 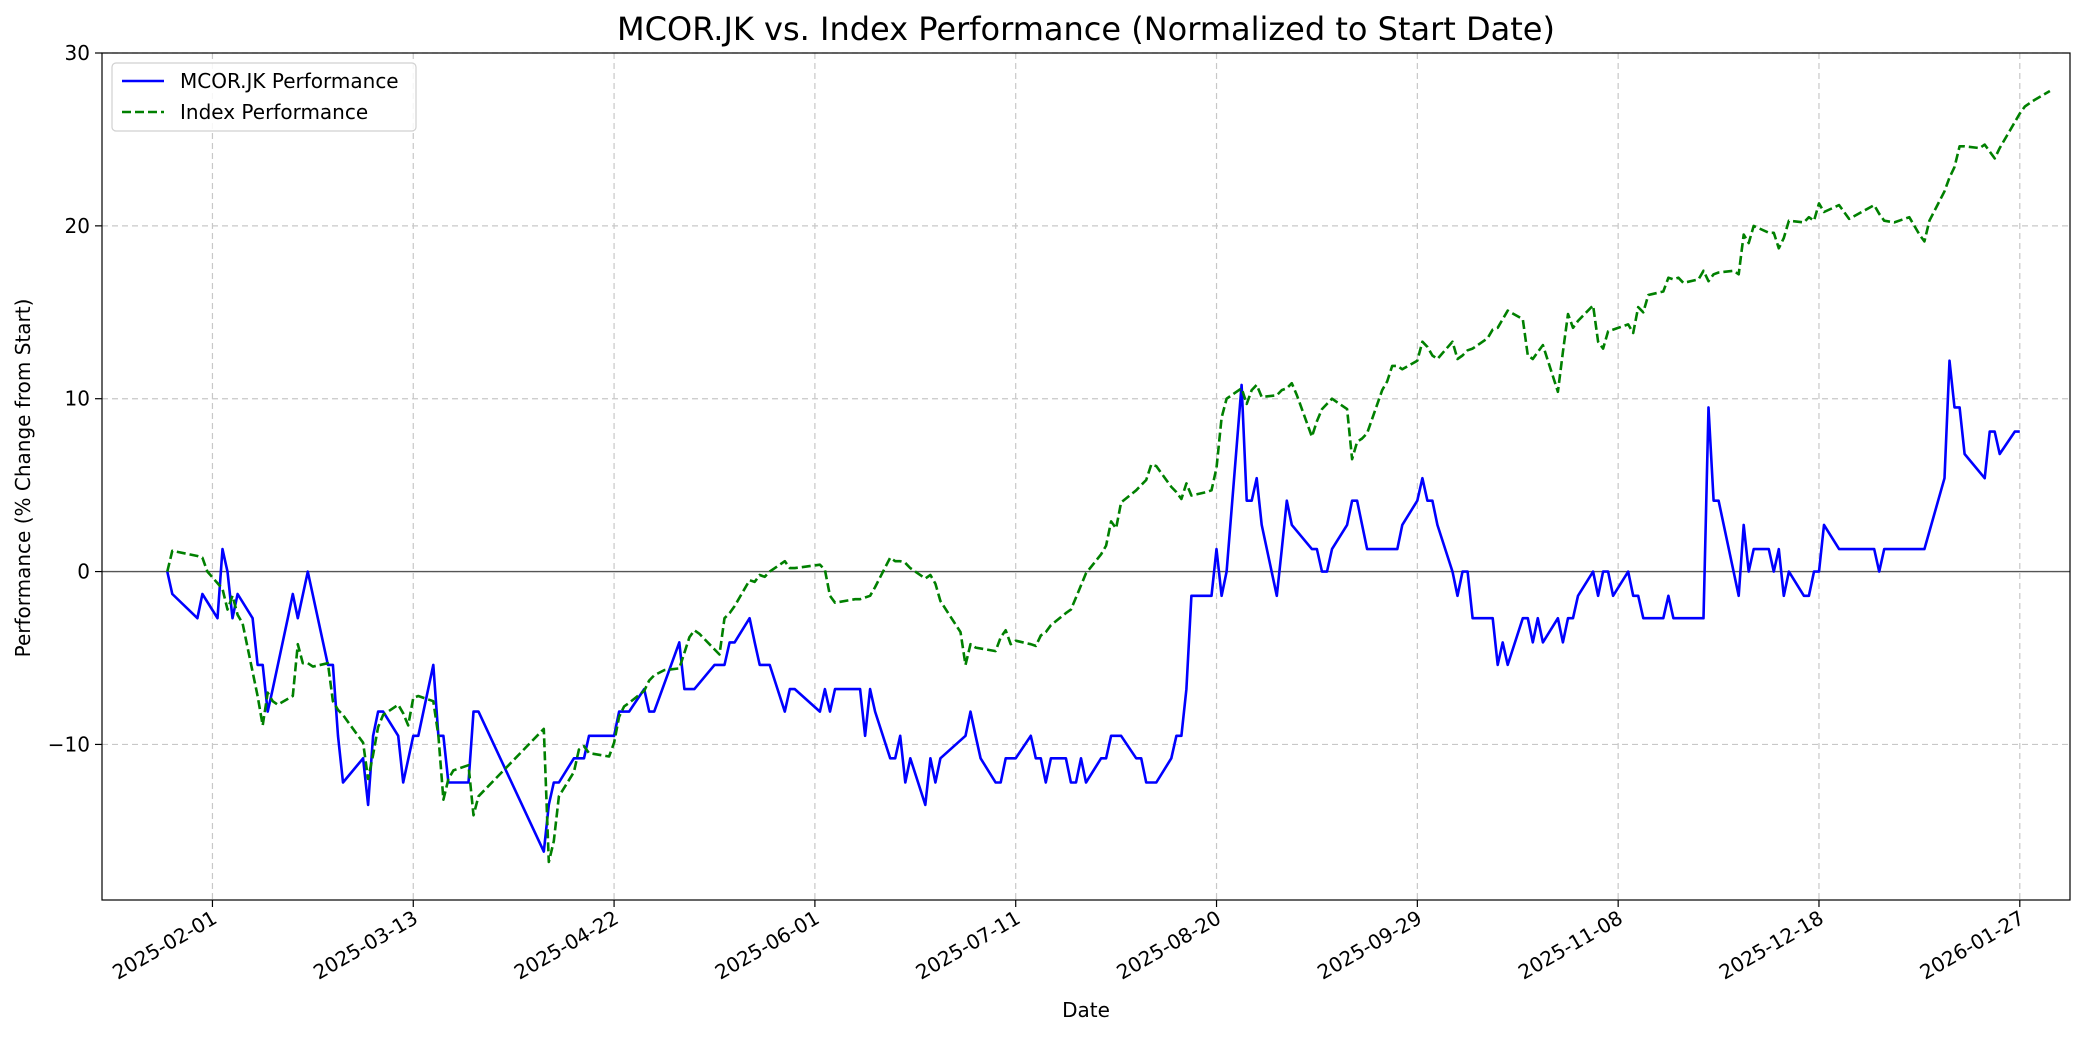 I want to click on y-tick-label: −10, so click(x=69, y=744).